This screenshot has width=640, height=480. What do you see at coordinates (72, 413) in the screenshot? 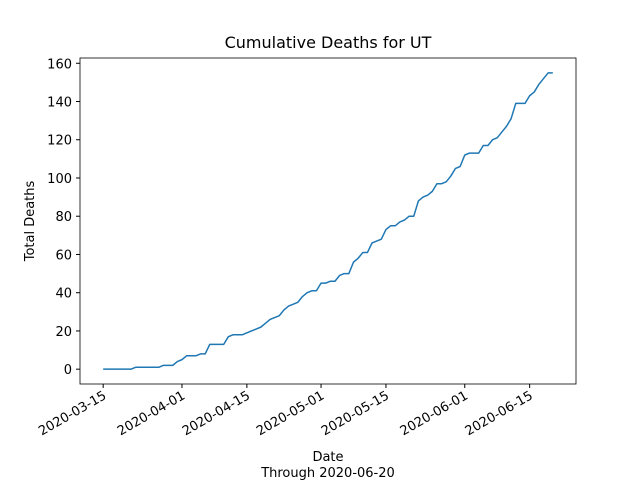
I see `x-tick-label: 2020-03-15` at bounding box center [72, 413].